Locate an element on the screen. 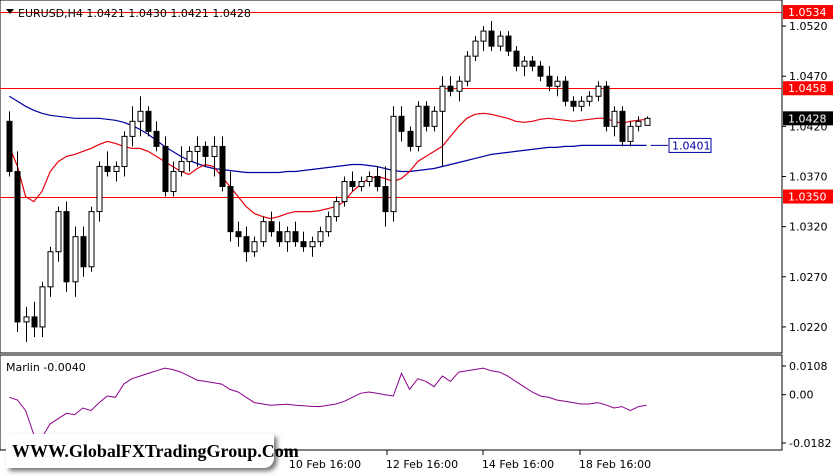 The height and width of the screenshot is (476, 838). current-price-label: 1.0428 is located at coordinates (807, 118).